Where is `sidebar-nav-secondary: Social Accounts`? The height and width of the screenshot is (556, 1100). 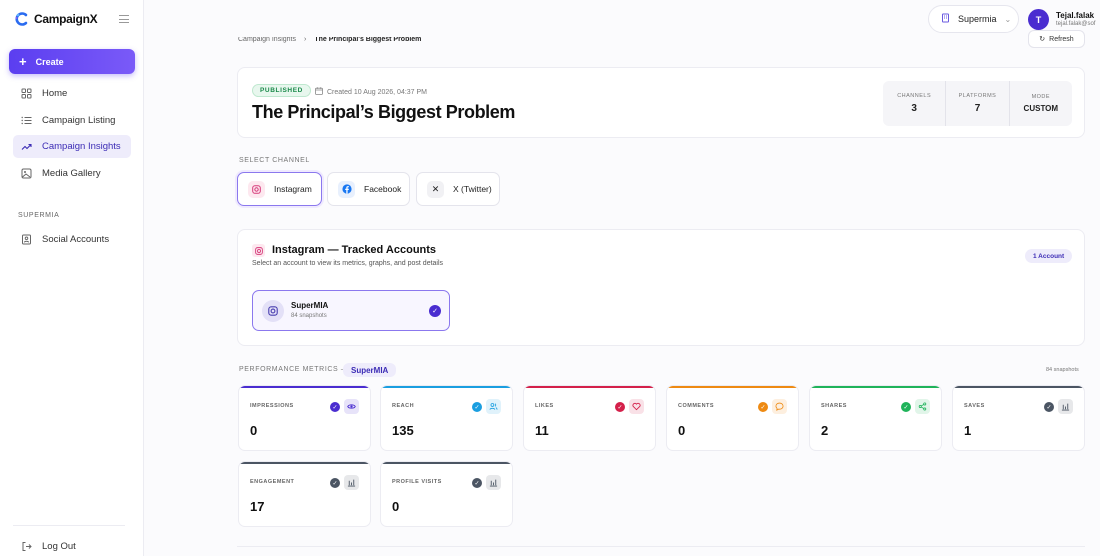
sidebar-nav-secondary: Social Accounts is located at coordinates (72, 241).